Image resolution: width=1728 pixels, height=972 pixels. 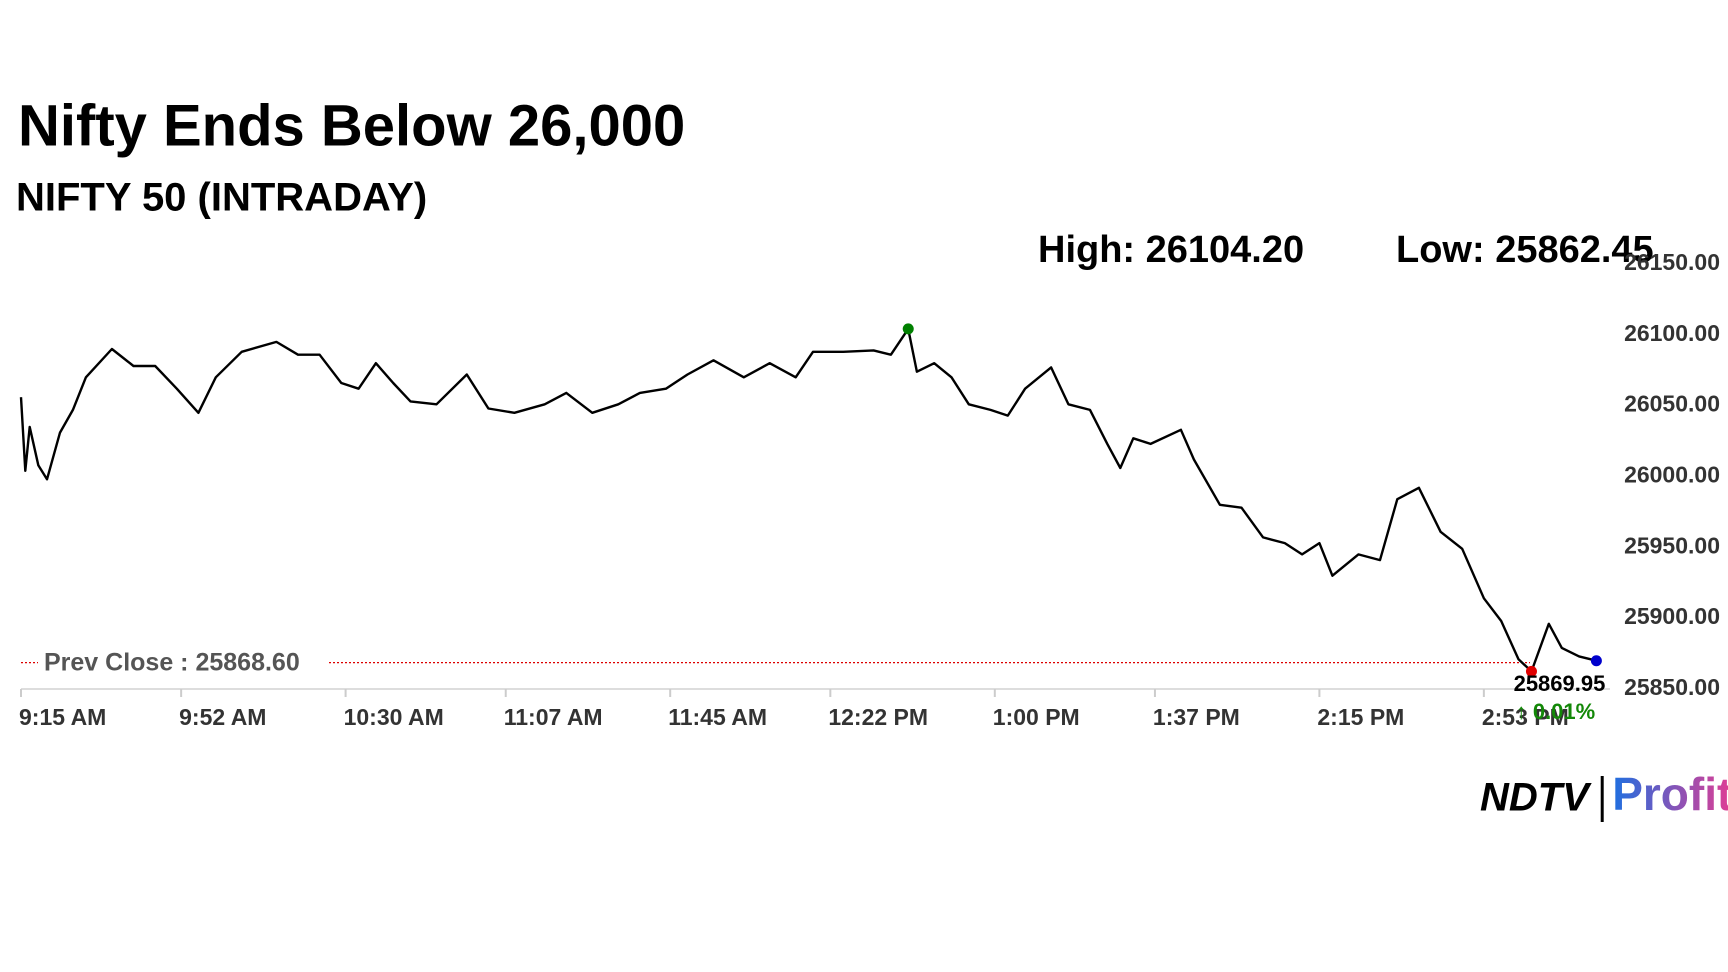 I want to click on y-tick-label: 26000.00, so click(x=1672, y=475).